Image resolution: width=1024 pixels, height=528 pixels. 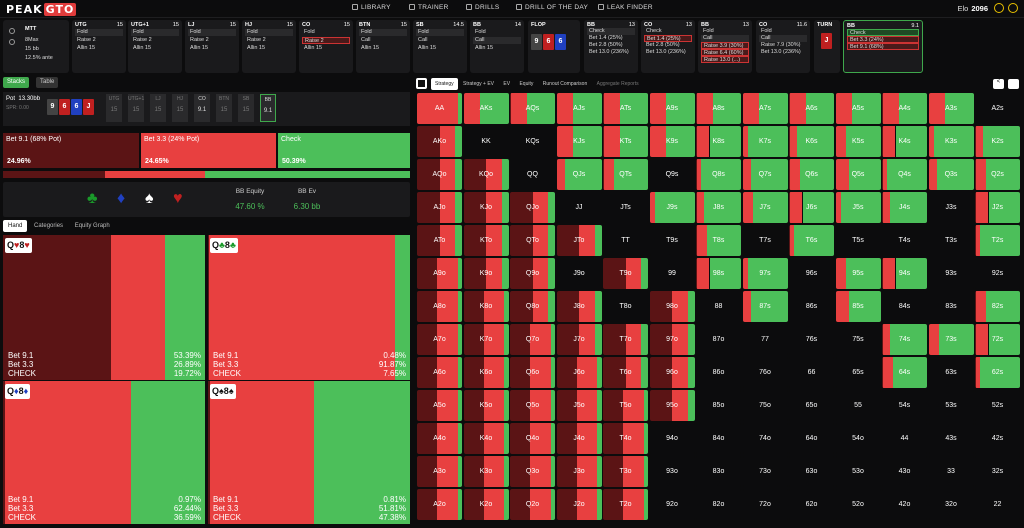 What do you see at coordinates (1013, 8) in the screenshot?
I see `profile-icon` at bounding box center [1013, 8].